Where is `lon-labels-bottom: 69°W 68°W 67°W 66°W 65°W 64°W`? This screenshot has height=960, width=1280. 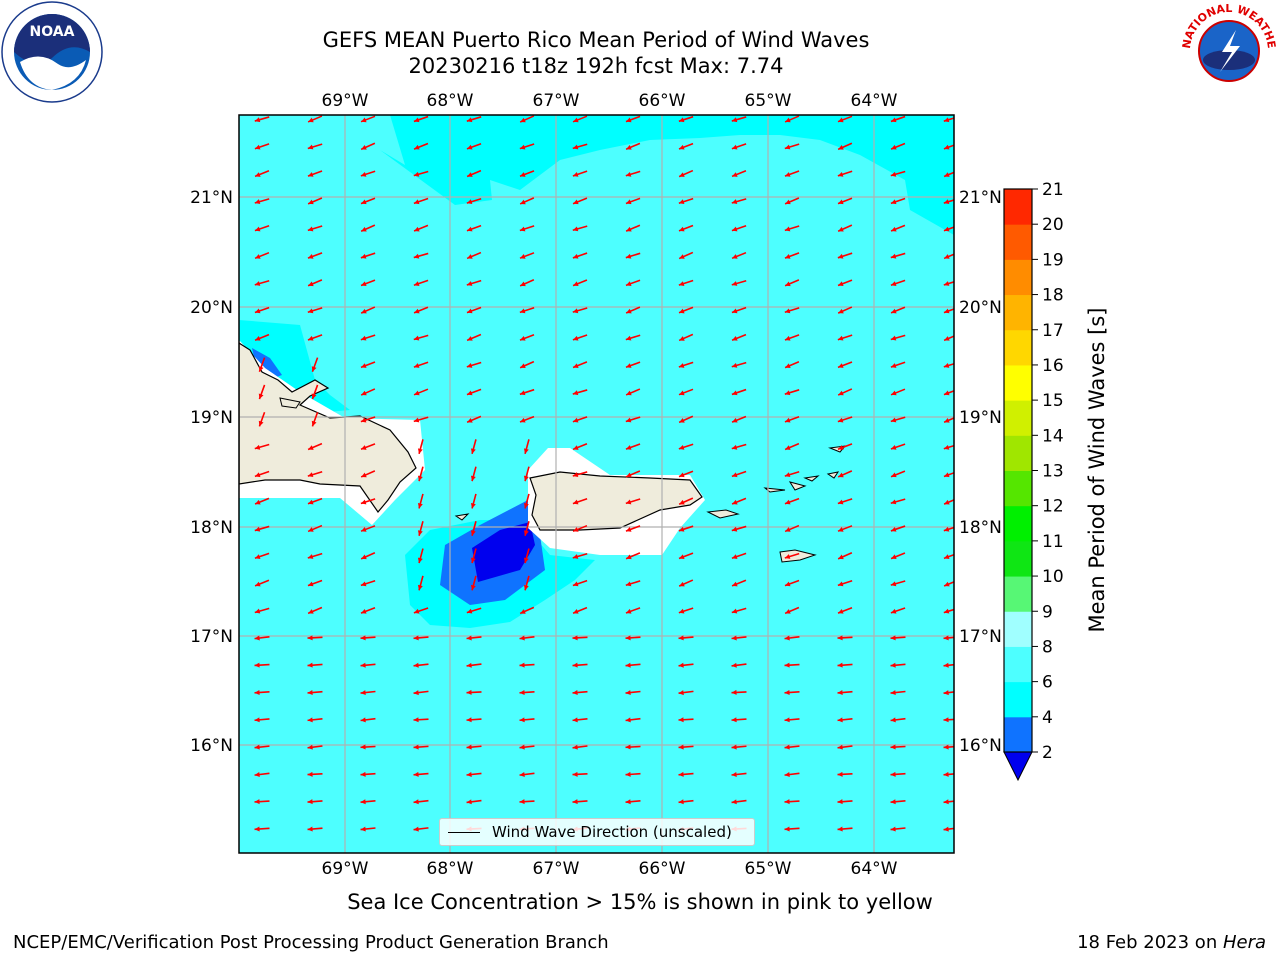
lon-labels-bottom: 69°W 68°W 67°W 66°W 65°W 64°W is located at coordinates (610, 869).